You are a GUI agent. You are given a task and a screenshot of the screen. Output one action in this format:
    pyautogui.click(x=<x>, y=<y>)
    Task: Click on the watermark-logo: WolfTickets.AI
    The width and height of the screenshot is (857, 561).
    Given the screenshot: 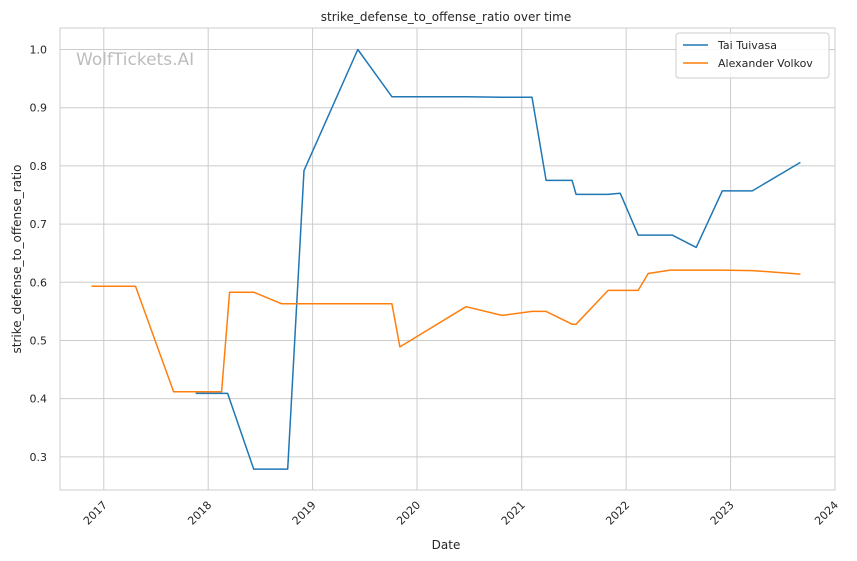 What is the action you would take?
    pyautogui.click(x=135, y=60)
    